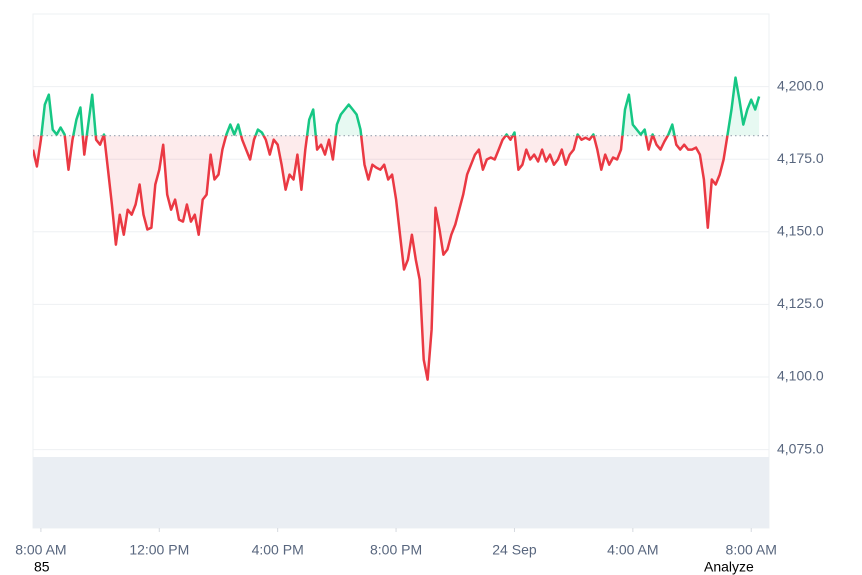 This screenshot has height=575, width=862. I want to click on x-tick-label: 8:00 PM, so click(396, 550).